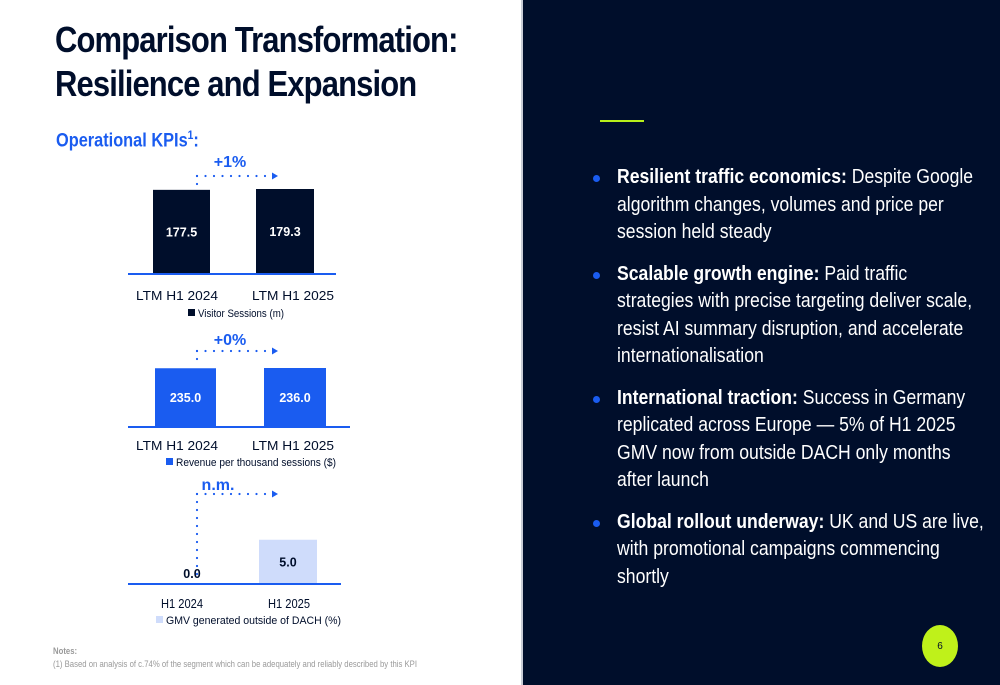 The width and height of the screenshot is (1000, 685). Describe the element at coordinates (230, 340) in the screenshot. I see `change-label: +0%` at that location.